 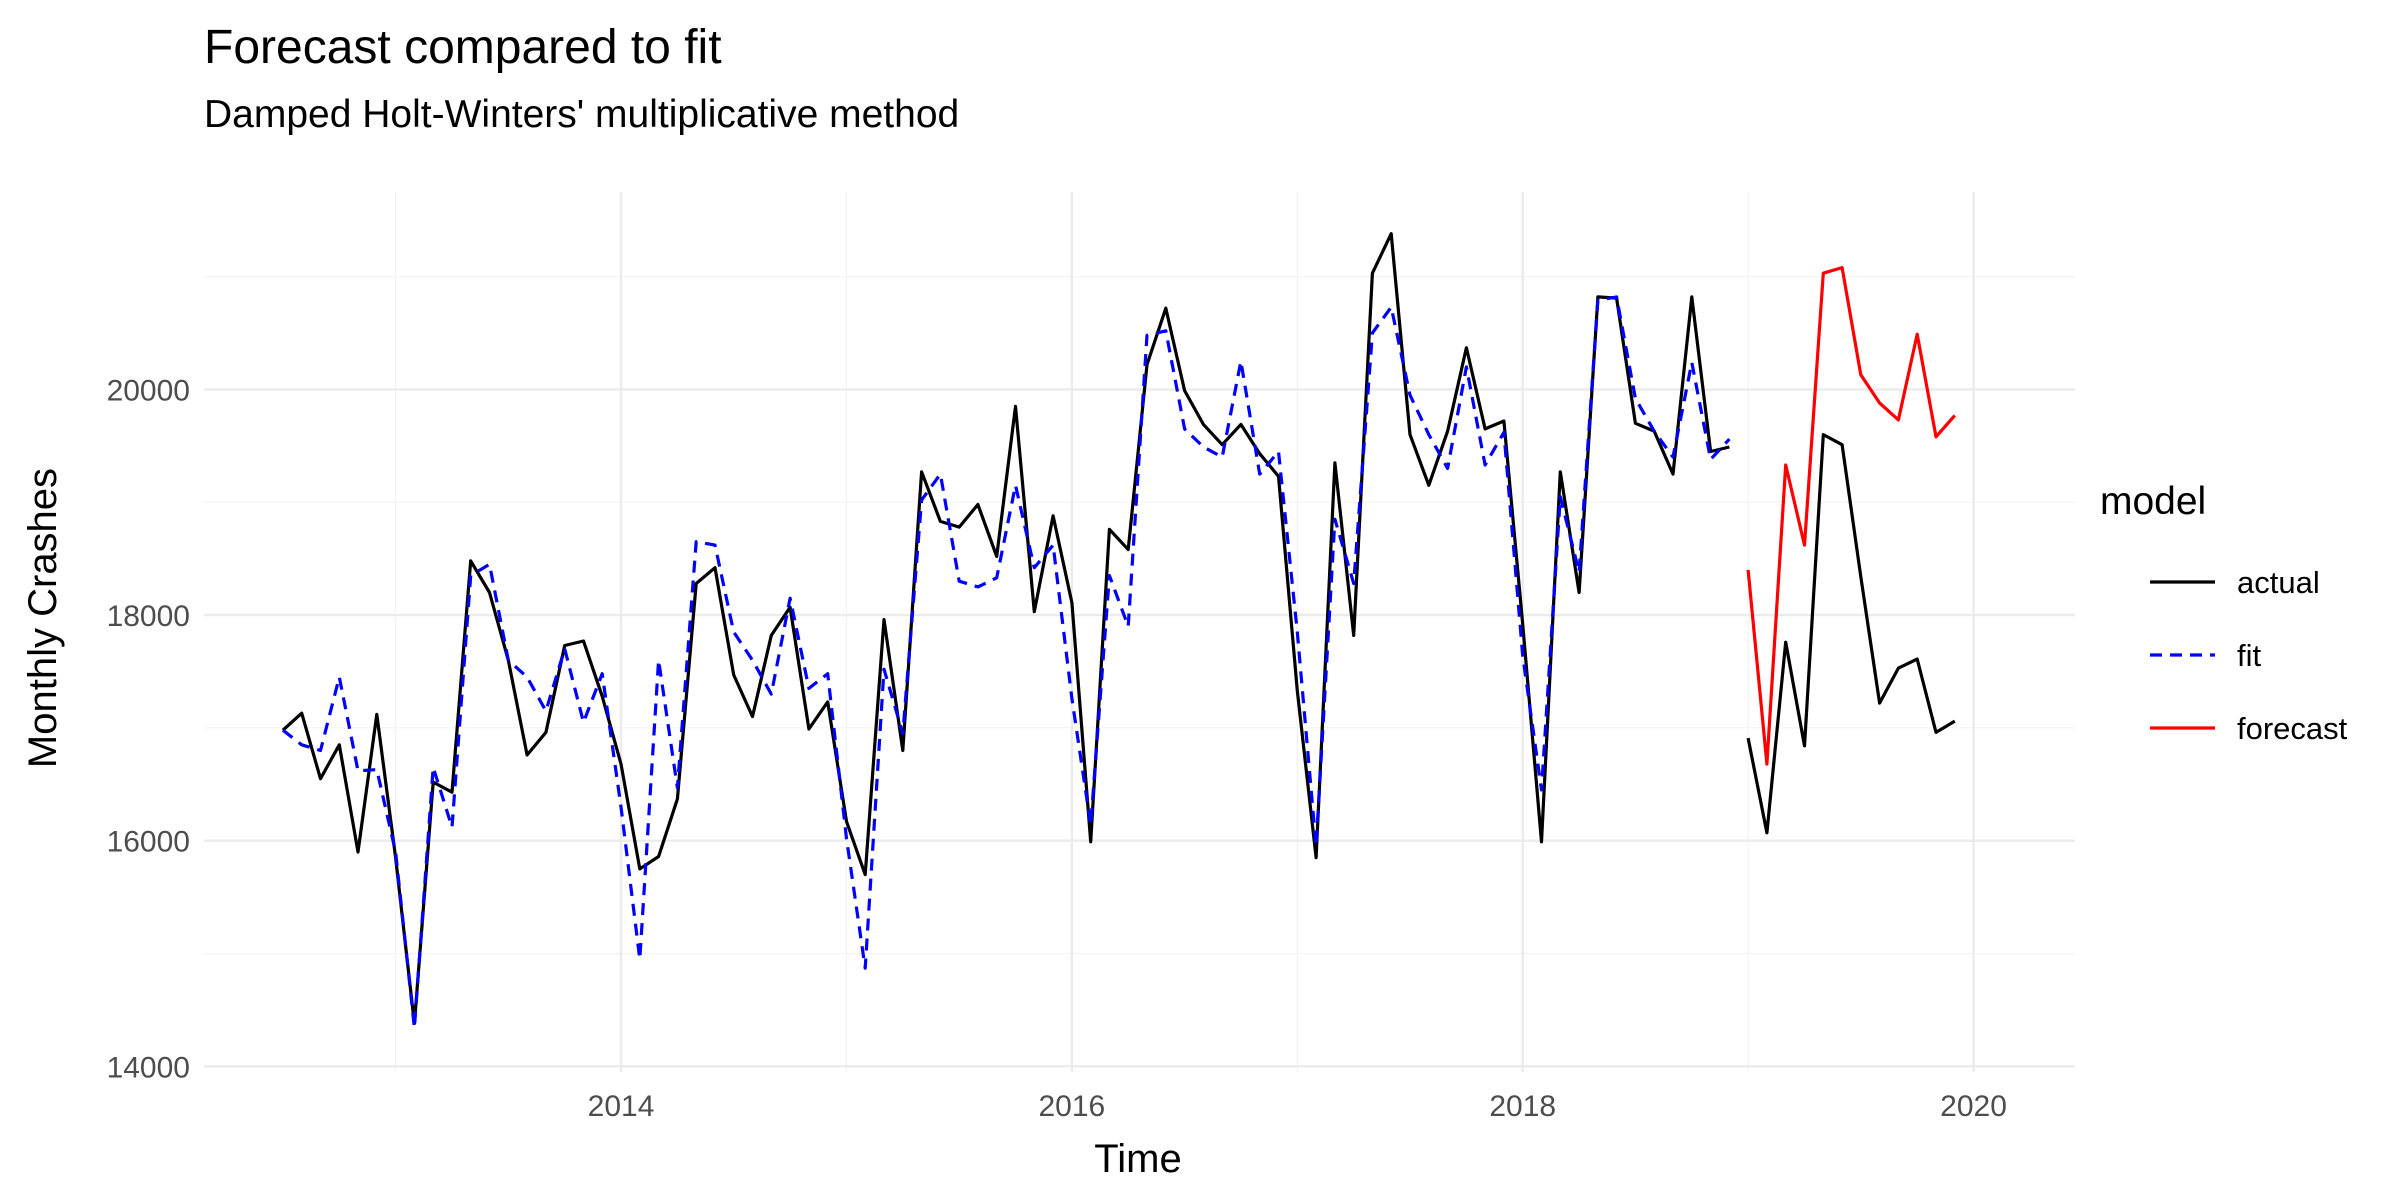 I want to click on y-axis-tick-labels: 14000 16000 18000 20000, so click(x=148, y=729).